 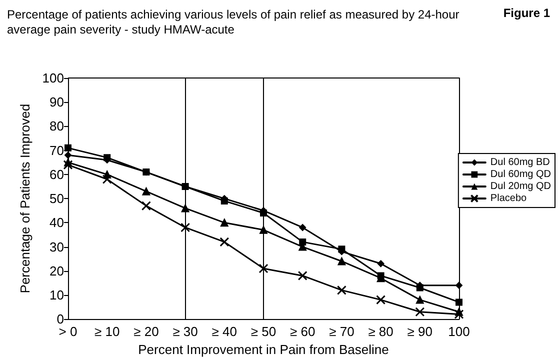 What do you see at coordinates (526, 13) in the screenshot?
I see `caption: Figure 1` at bounding box center [526, 13].